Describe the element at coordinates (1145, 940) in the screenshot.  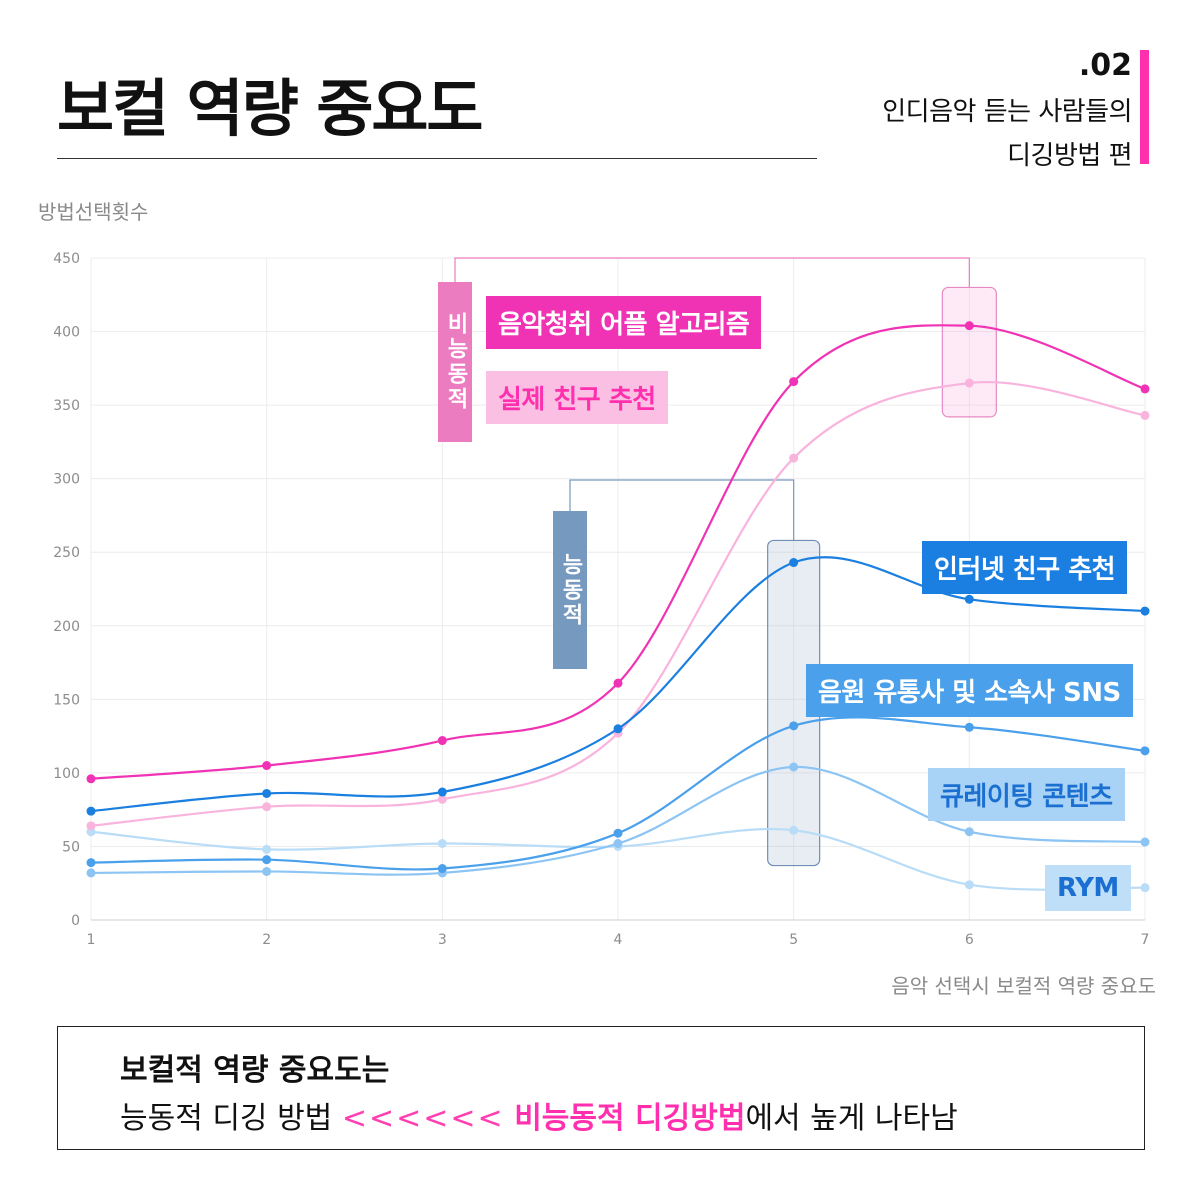
I see `x-tick-label: 7` at that location.